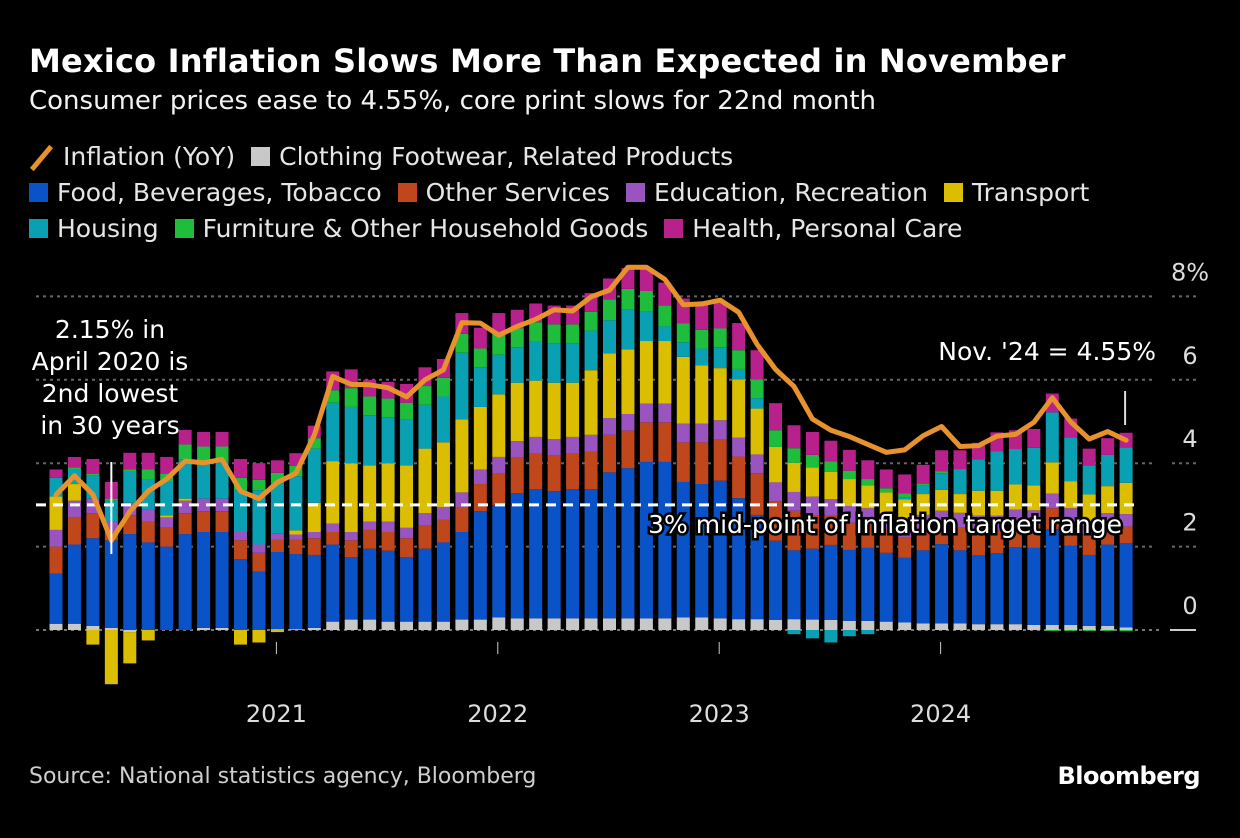  Describe the element at coordinates (132, 156) in the screenshot. I see `legend-item-inflation: Inflation (YoY)` at that location.